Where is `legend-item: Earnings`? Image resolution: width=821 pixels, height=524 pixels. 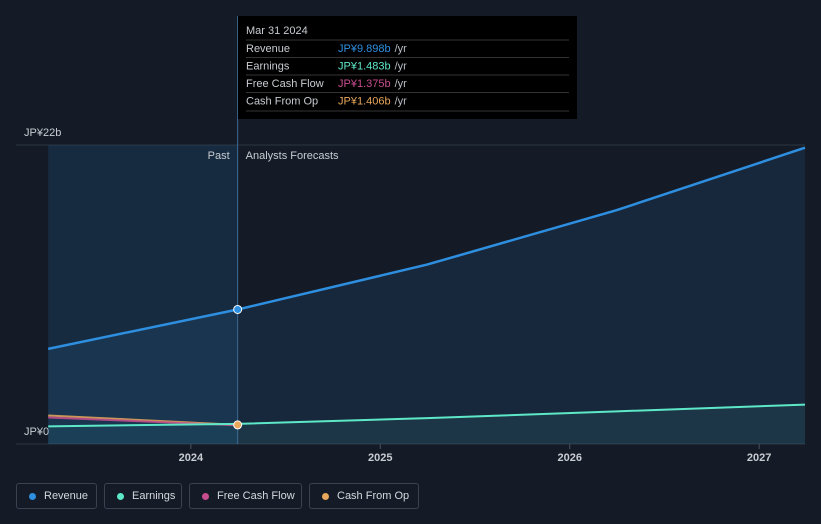
legend-item: Earnings is located at coordinates (143, 496).